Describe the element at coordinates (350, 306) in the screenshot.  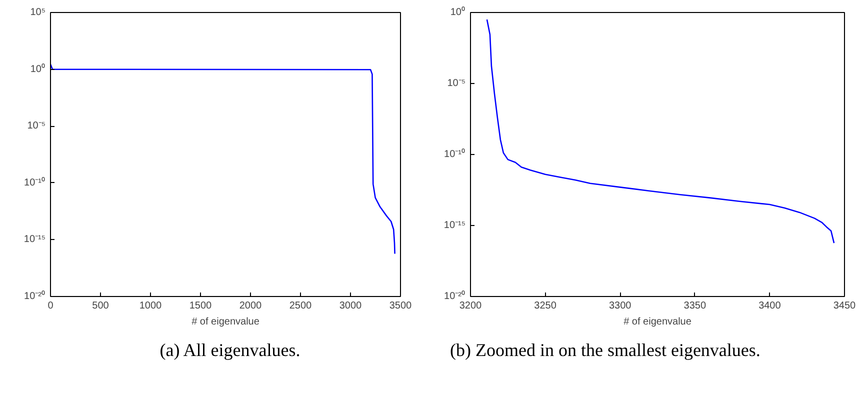
I see `x-tick-label: 3000` at that location.